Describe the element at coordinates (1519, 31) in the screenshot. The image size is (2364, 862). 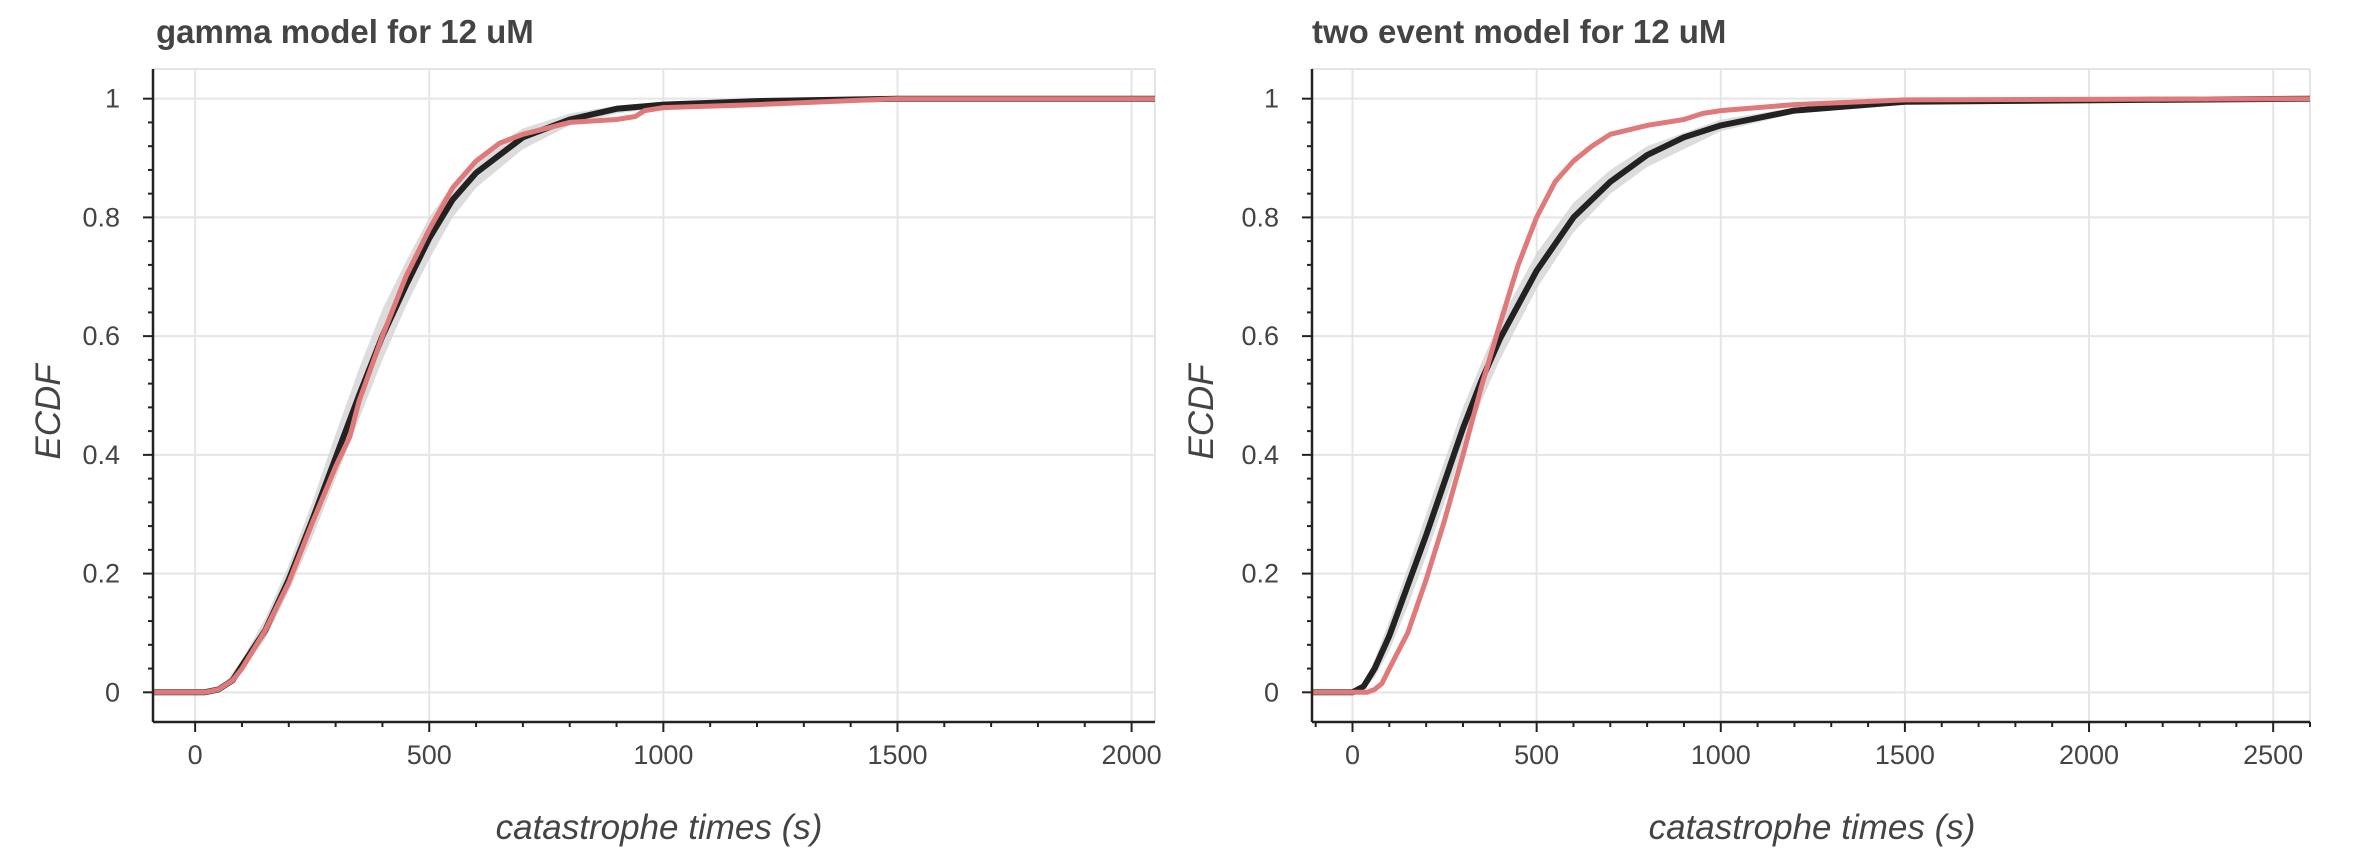
I see `chart-title: two event model for 12 uM` at that location.